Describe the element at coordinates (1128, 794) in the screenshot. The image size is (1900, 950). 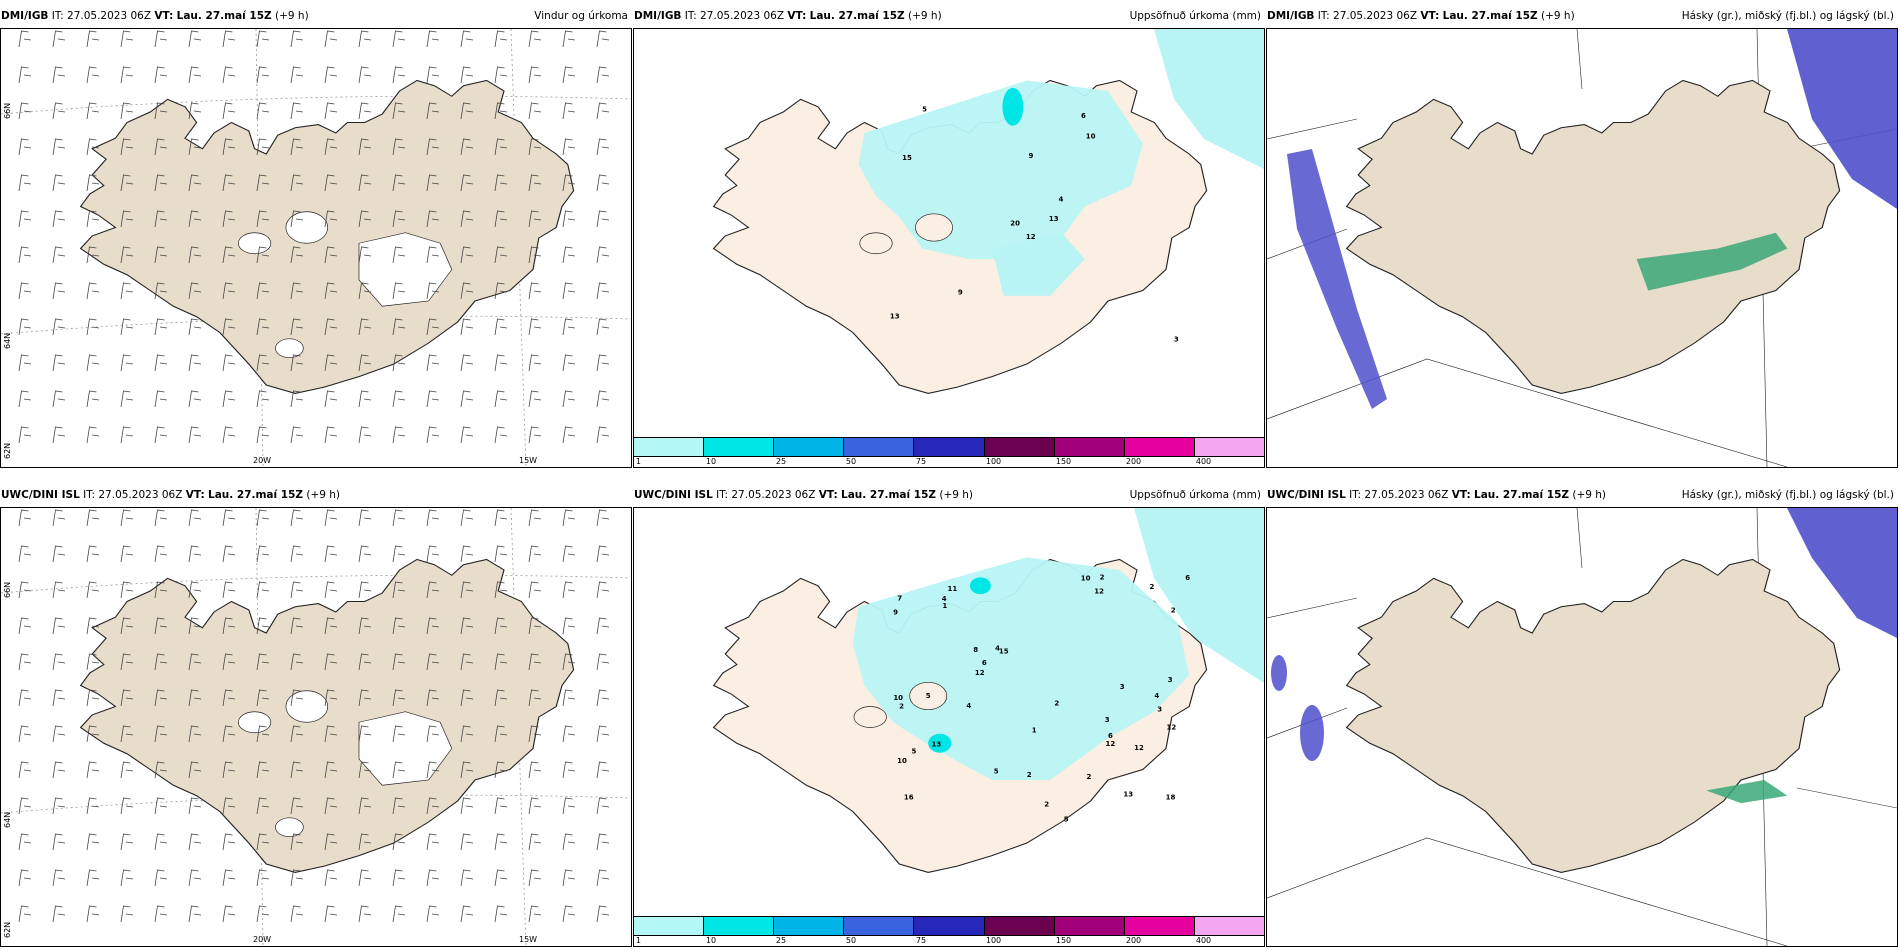
I see `precip-value: 13` at that location.